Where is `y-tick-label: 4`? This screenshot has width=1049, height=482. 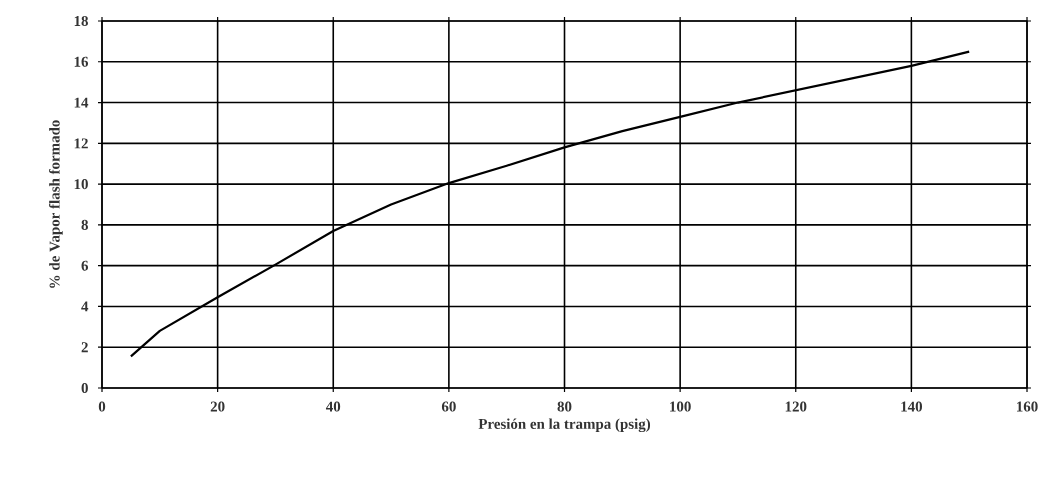 y-tick-label: 4 is located at coordinates (85, 306).